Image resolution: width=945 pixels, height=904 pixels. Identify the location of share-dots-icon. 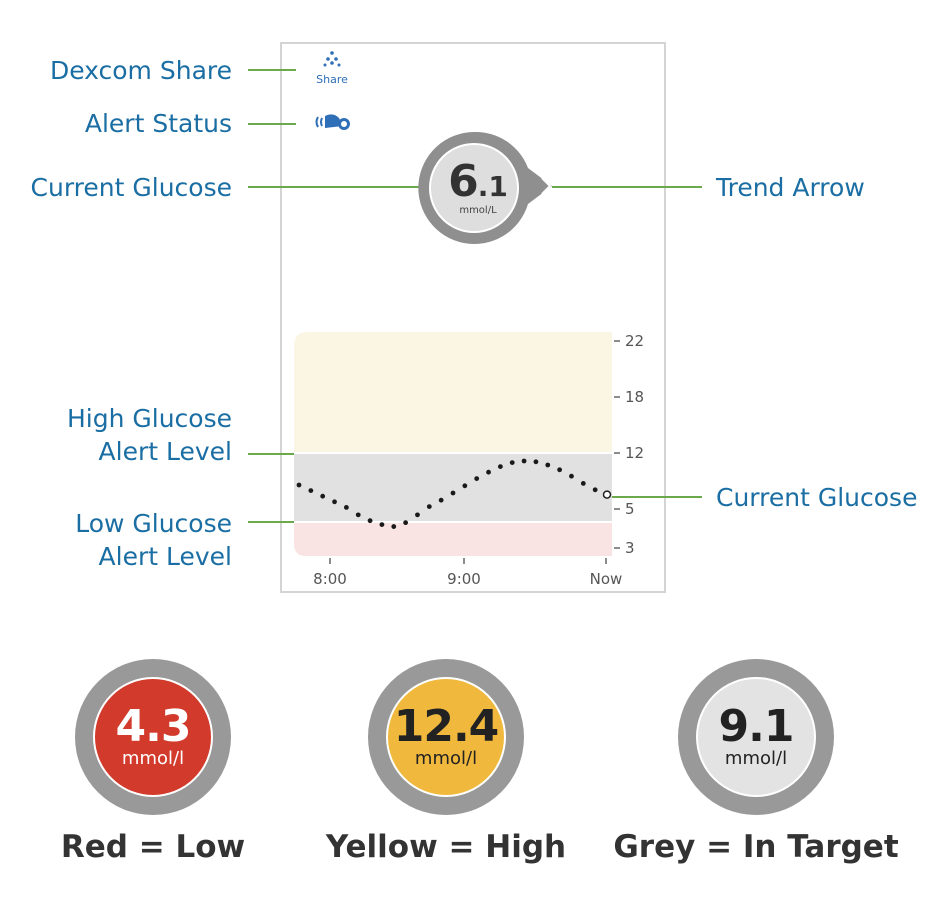
(332, 59).